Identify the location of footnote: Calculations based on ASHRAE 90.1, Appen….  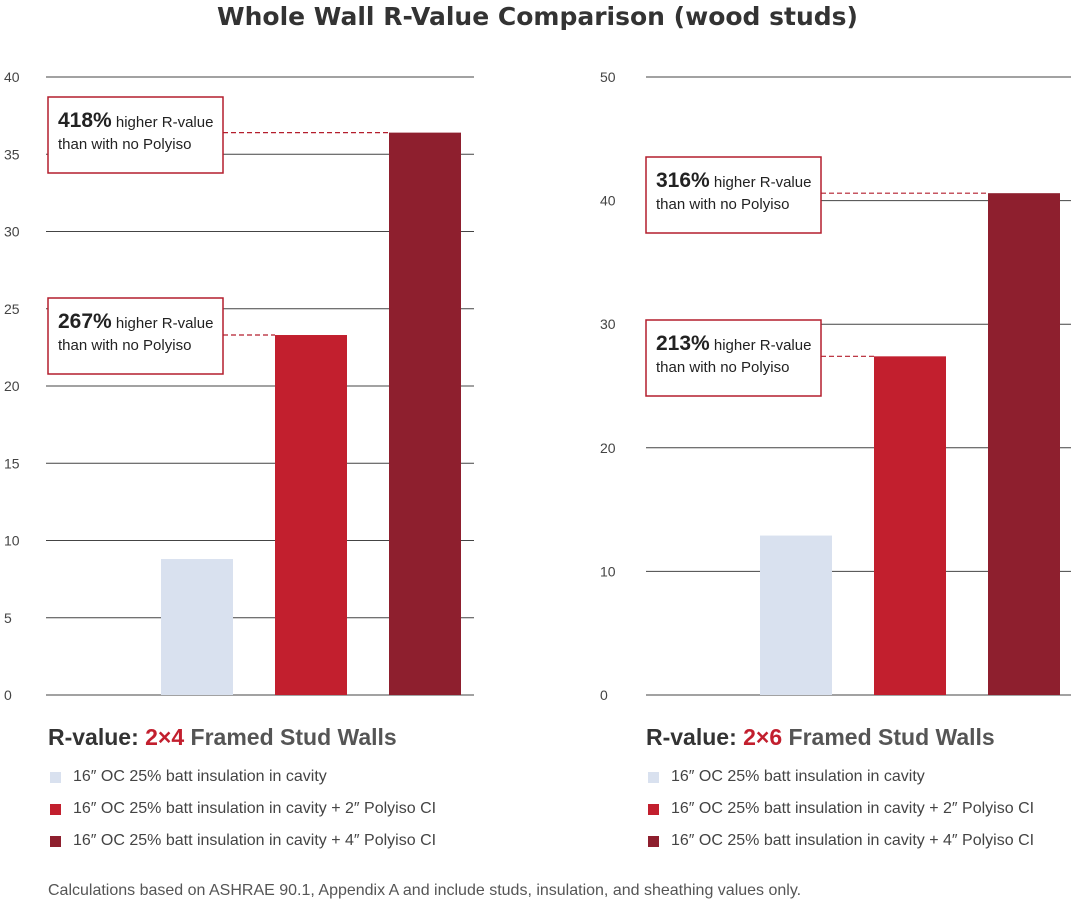
(425, 890).